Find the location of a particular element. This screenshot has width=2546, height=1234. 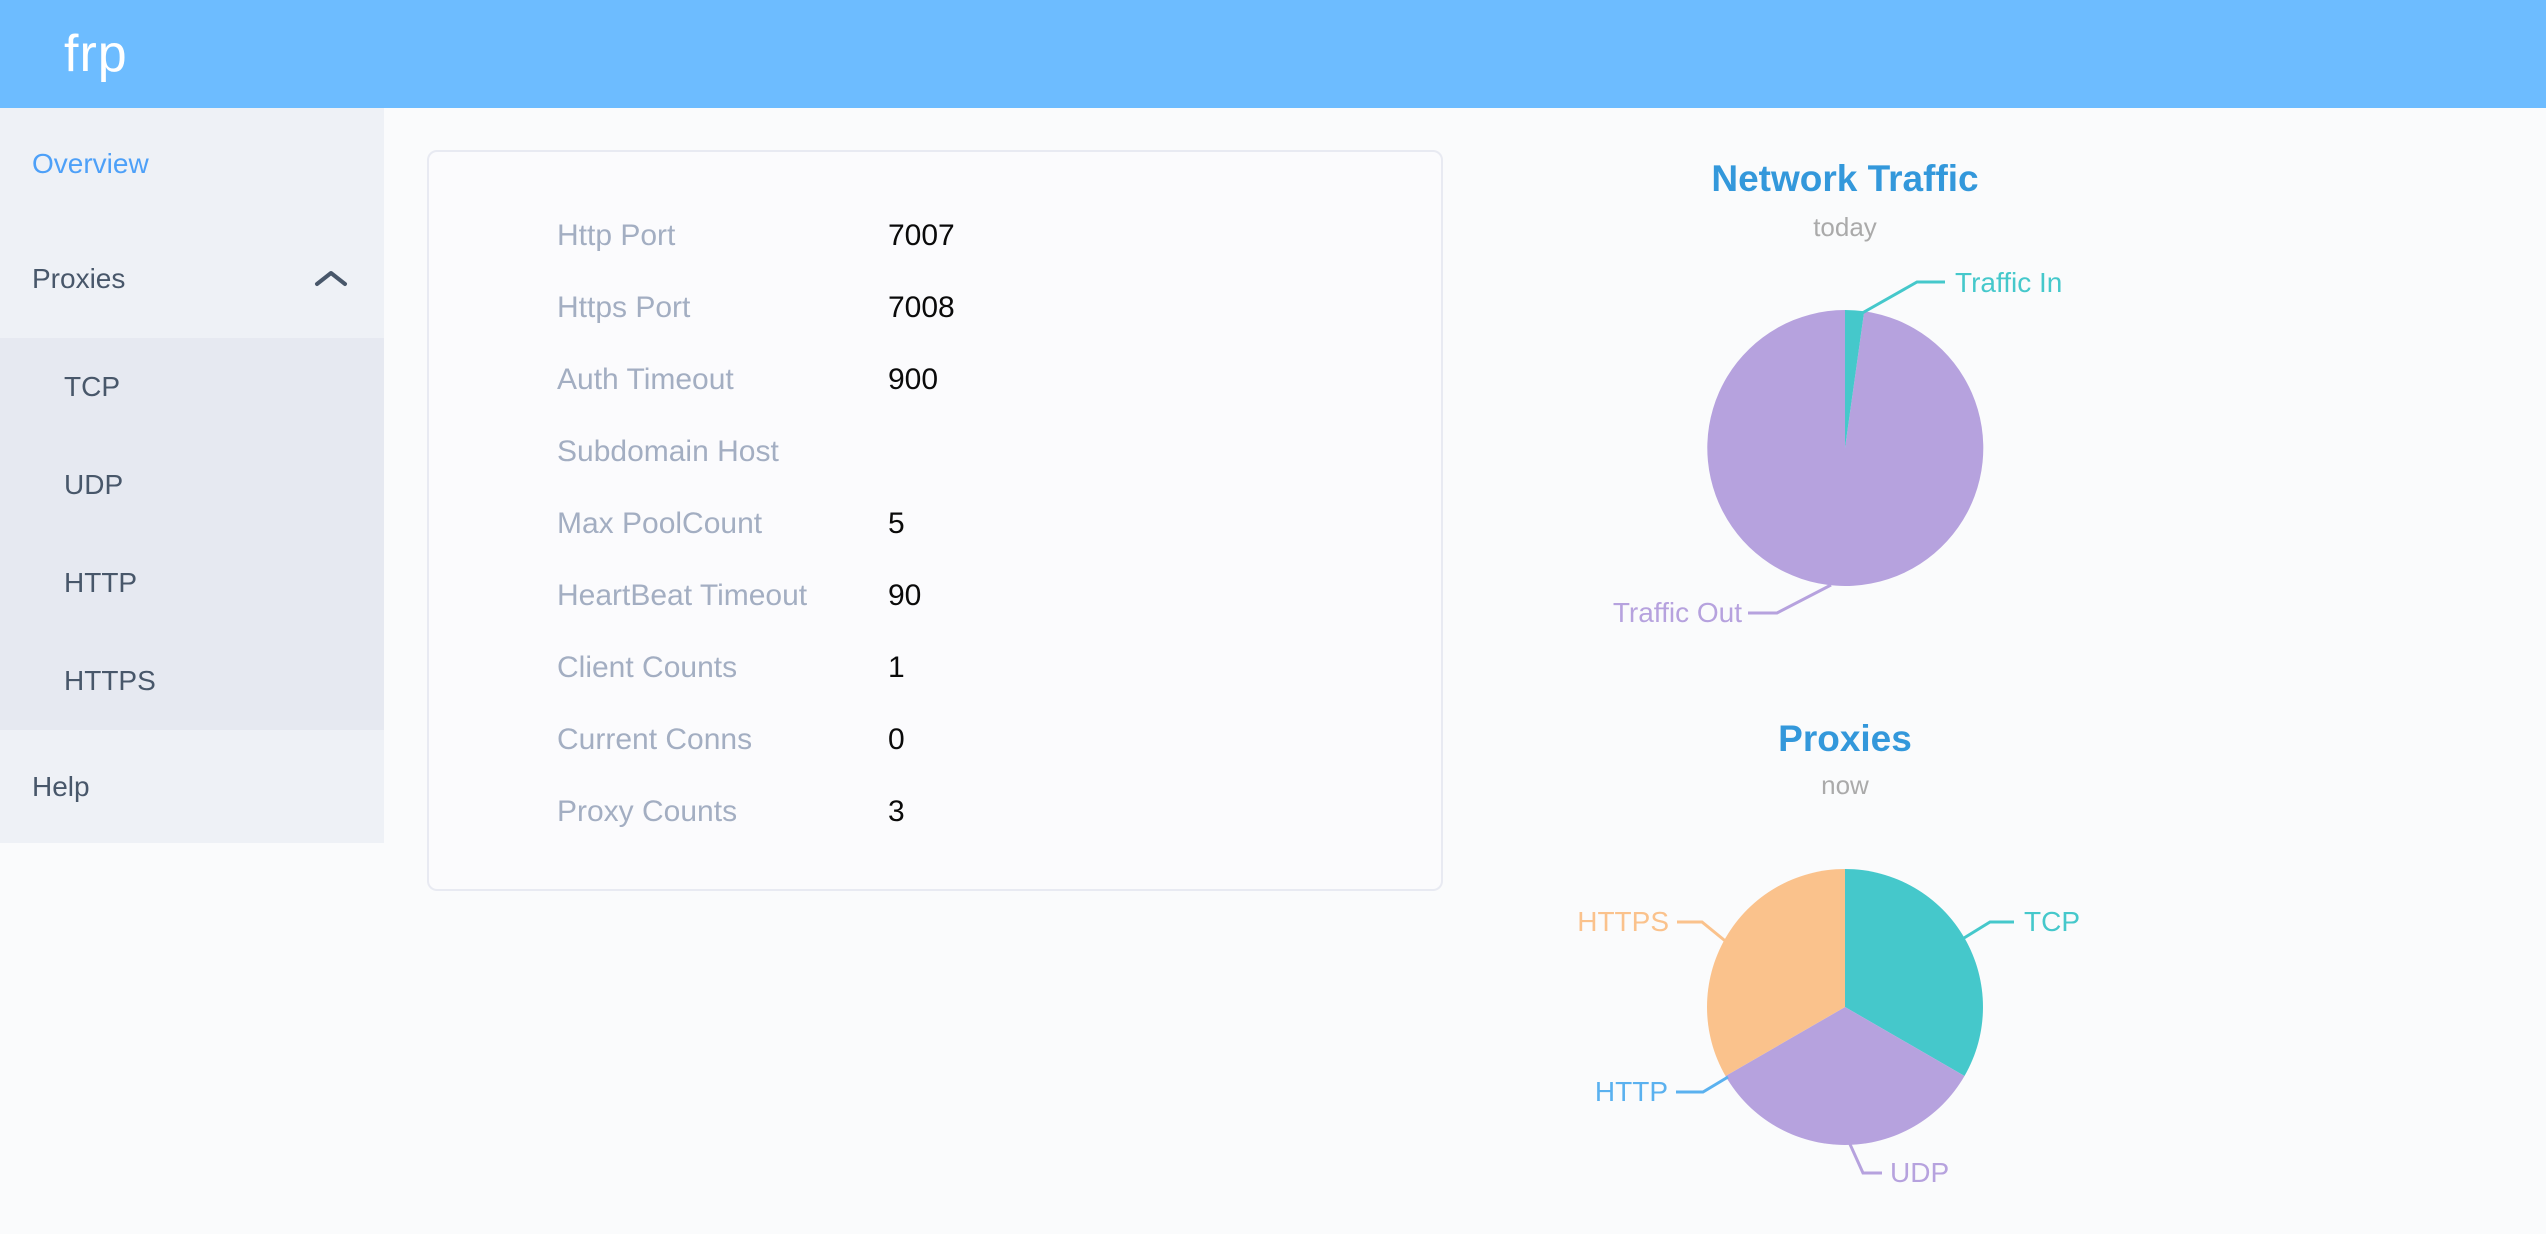

config-row-http-port: Http Port 7007 is located at coordinates (935, 236).